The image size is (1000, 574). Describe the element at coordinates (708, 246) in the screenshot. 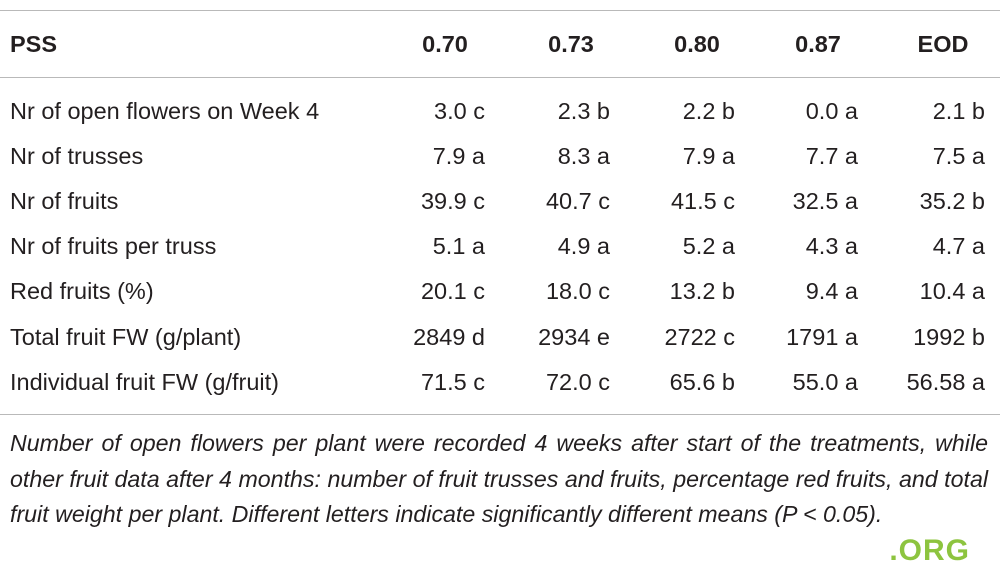

I see `cell-value: 5.2 a` at that location.